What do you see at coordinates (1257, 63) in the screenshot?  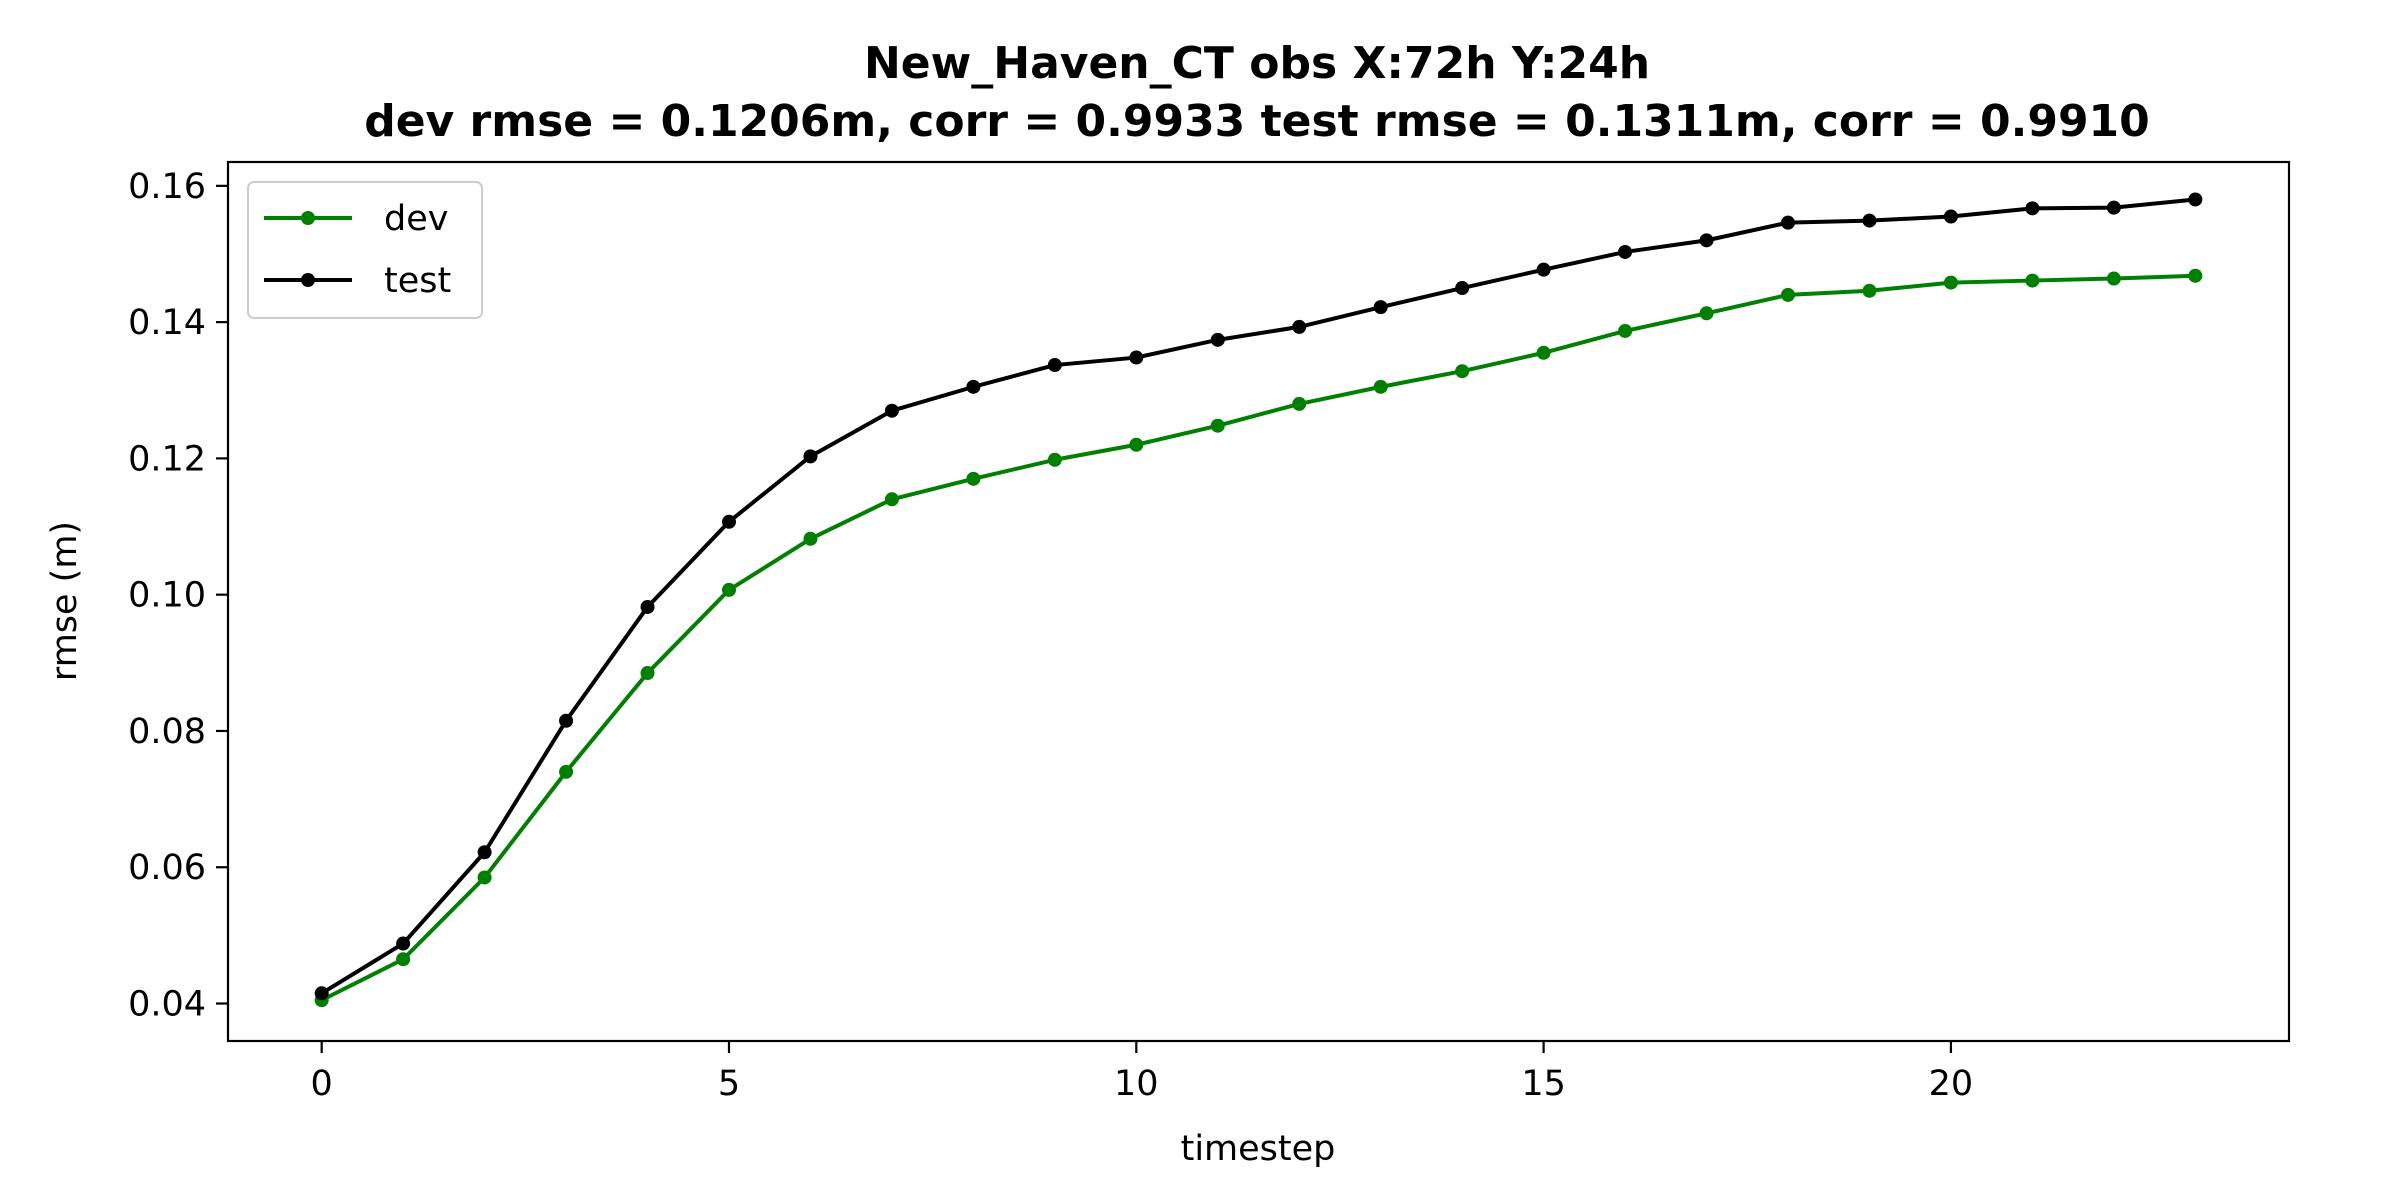 I see `chart-title: New_Haven_CT obs X:72h Y:24h` at bounding box center [1257, 63].